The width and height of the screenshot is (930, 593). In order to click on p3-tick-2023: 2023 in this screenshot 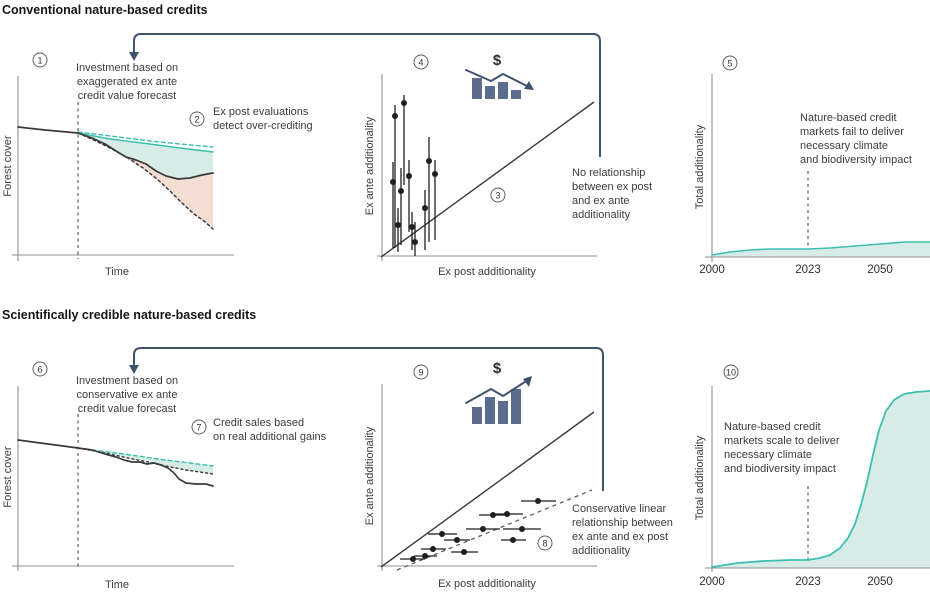, I will do `click(808, 270)`.